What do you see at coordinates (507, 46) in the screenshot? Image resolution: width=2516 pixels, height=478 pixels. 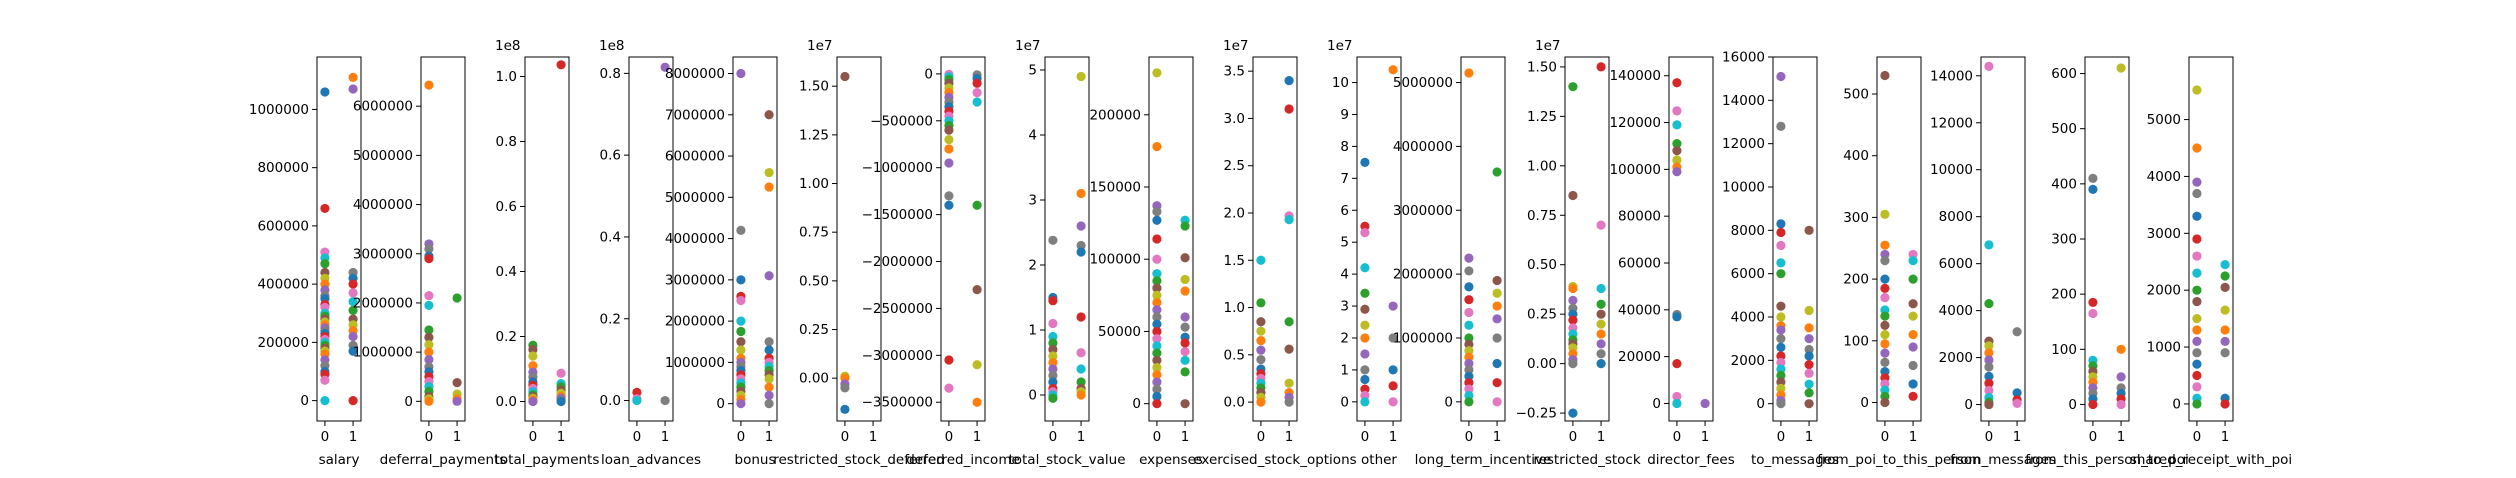 I see `axis-offset-label: 1e8` at bounding box center [507, 46].